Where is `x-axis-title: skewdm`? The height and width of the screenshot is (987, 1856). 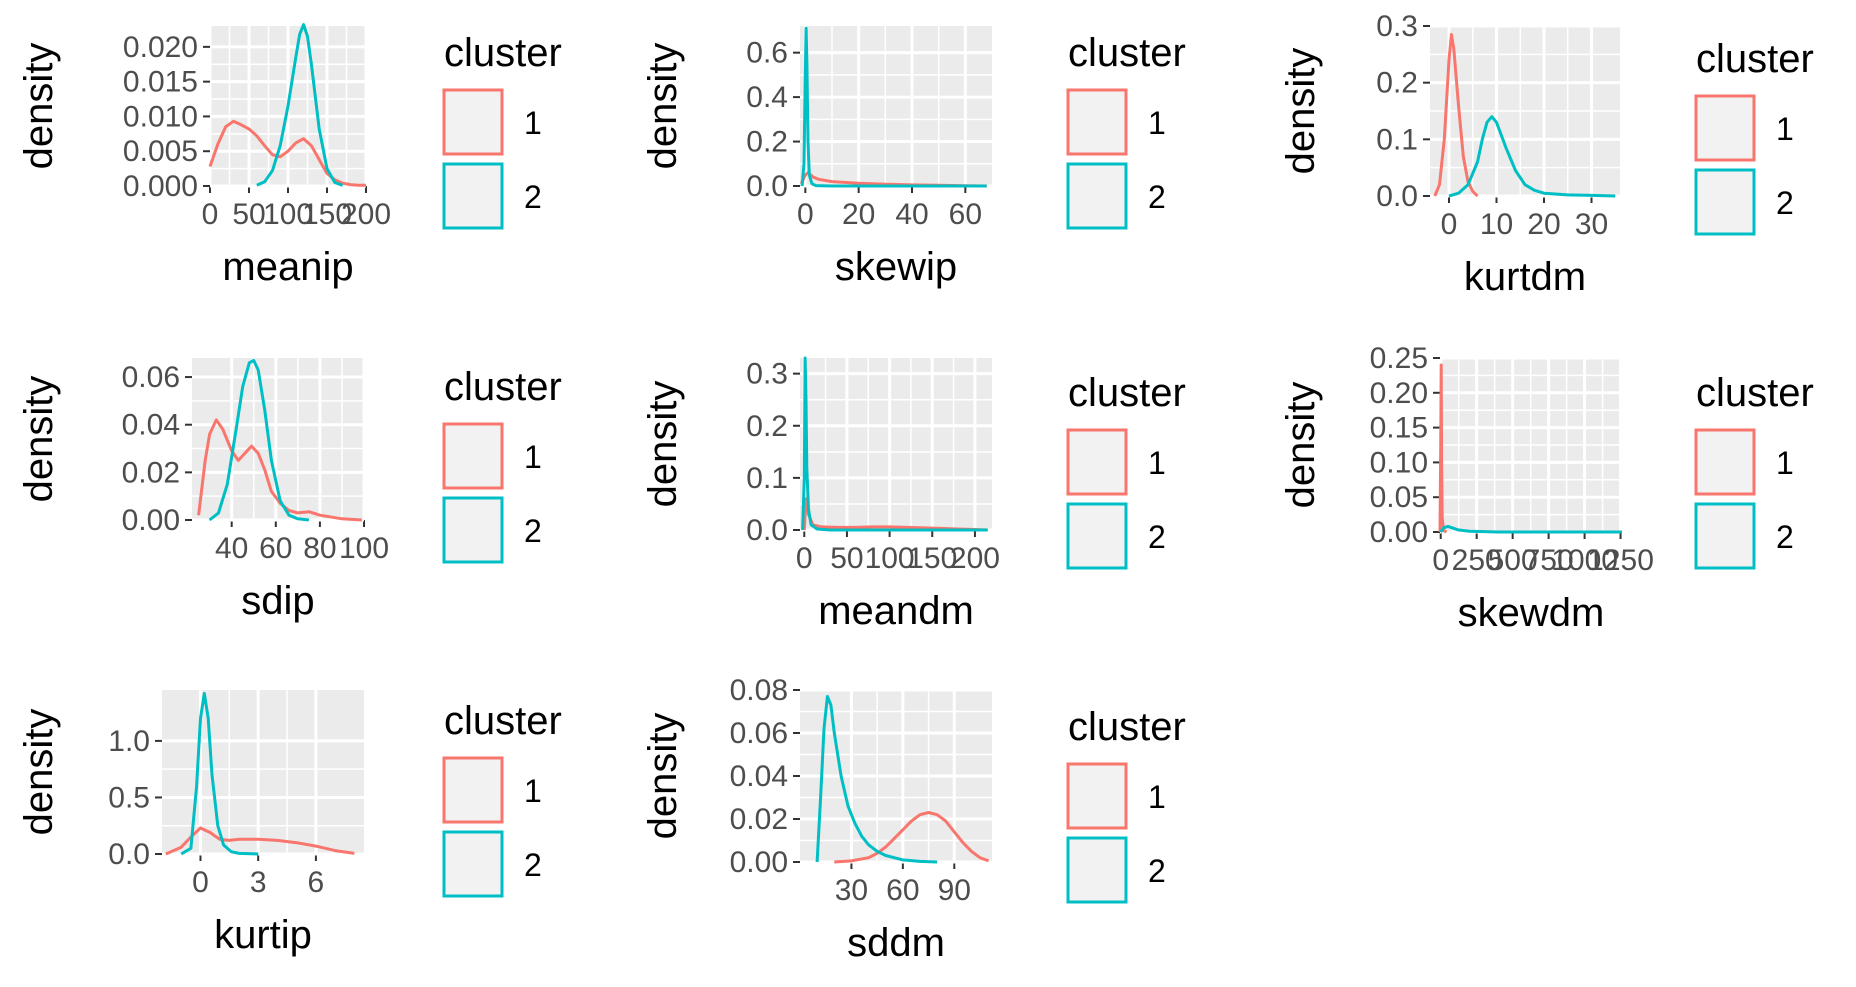 x-axis-title: skewdm is located at coordinates (1531, 613).